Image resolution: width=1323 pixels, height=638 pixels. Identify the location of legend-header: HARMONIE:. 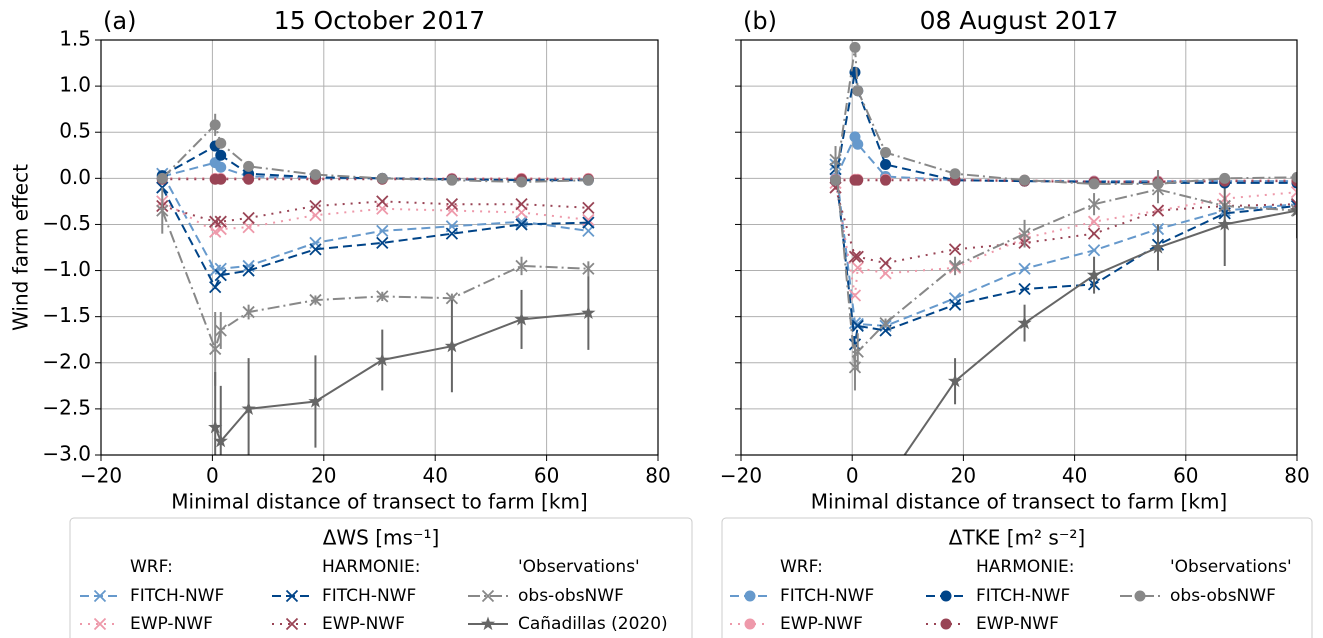
(1025, 567).